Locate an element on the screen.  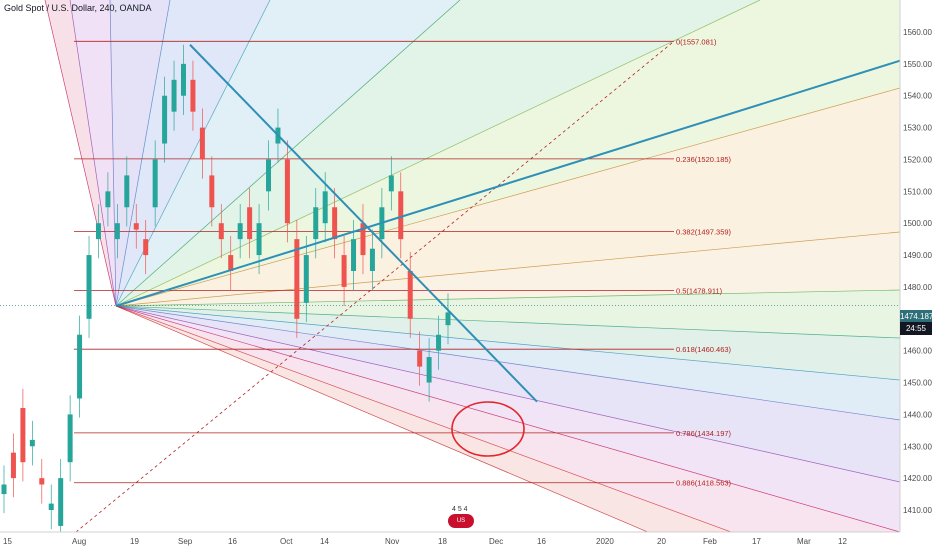
time-tick-label: Mar is located at coordinates (804, 541).